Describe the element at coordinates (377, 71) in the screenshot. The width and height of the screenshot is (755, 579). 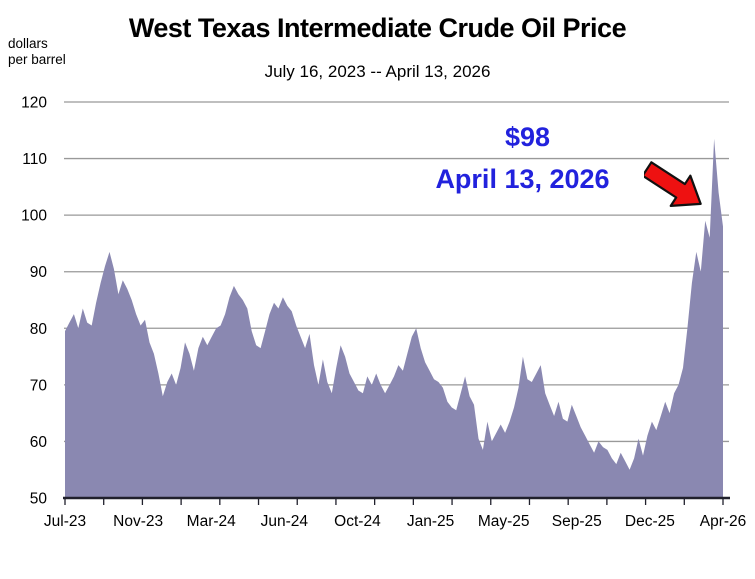
I see `chart-subtitle: July 16, 2023 -- April 13, 2026` at that location.